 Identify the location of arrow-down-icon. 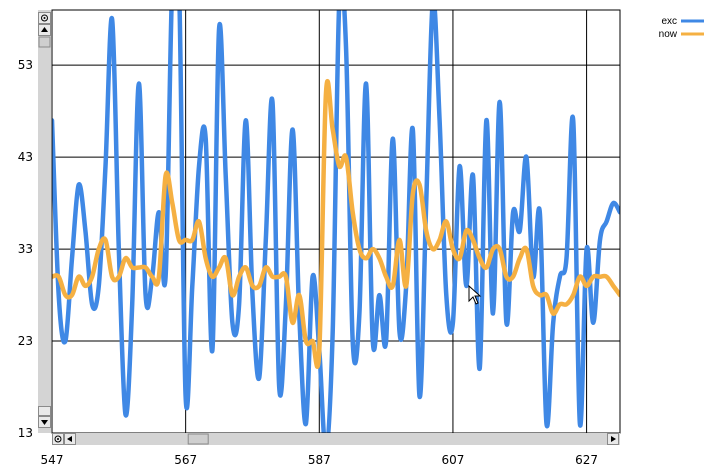
(44, 422).